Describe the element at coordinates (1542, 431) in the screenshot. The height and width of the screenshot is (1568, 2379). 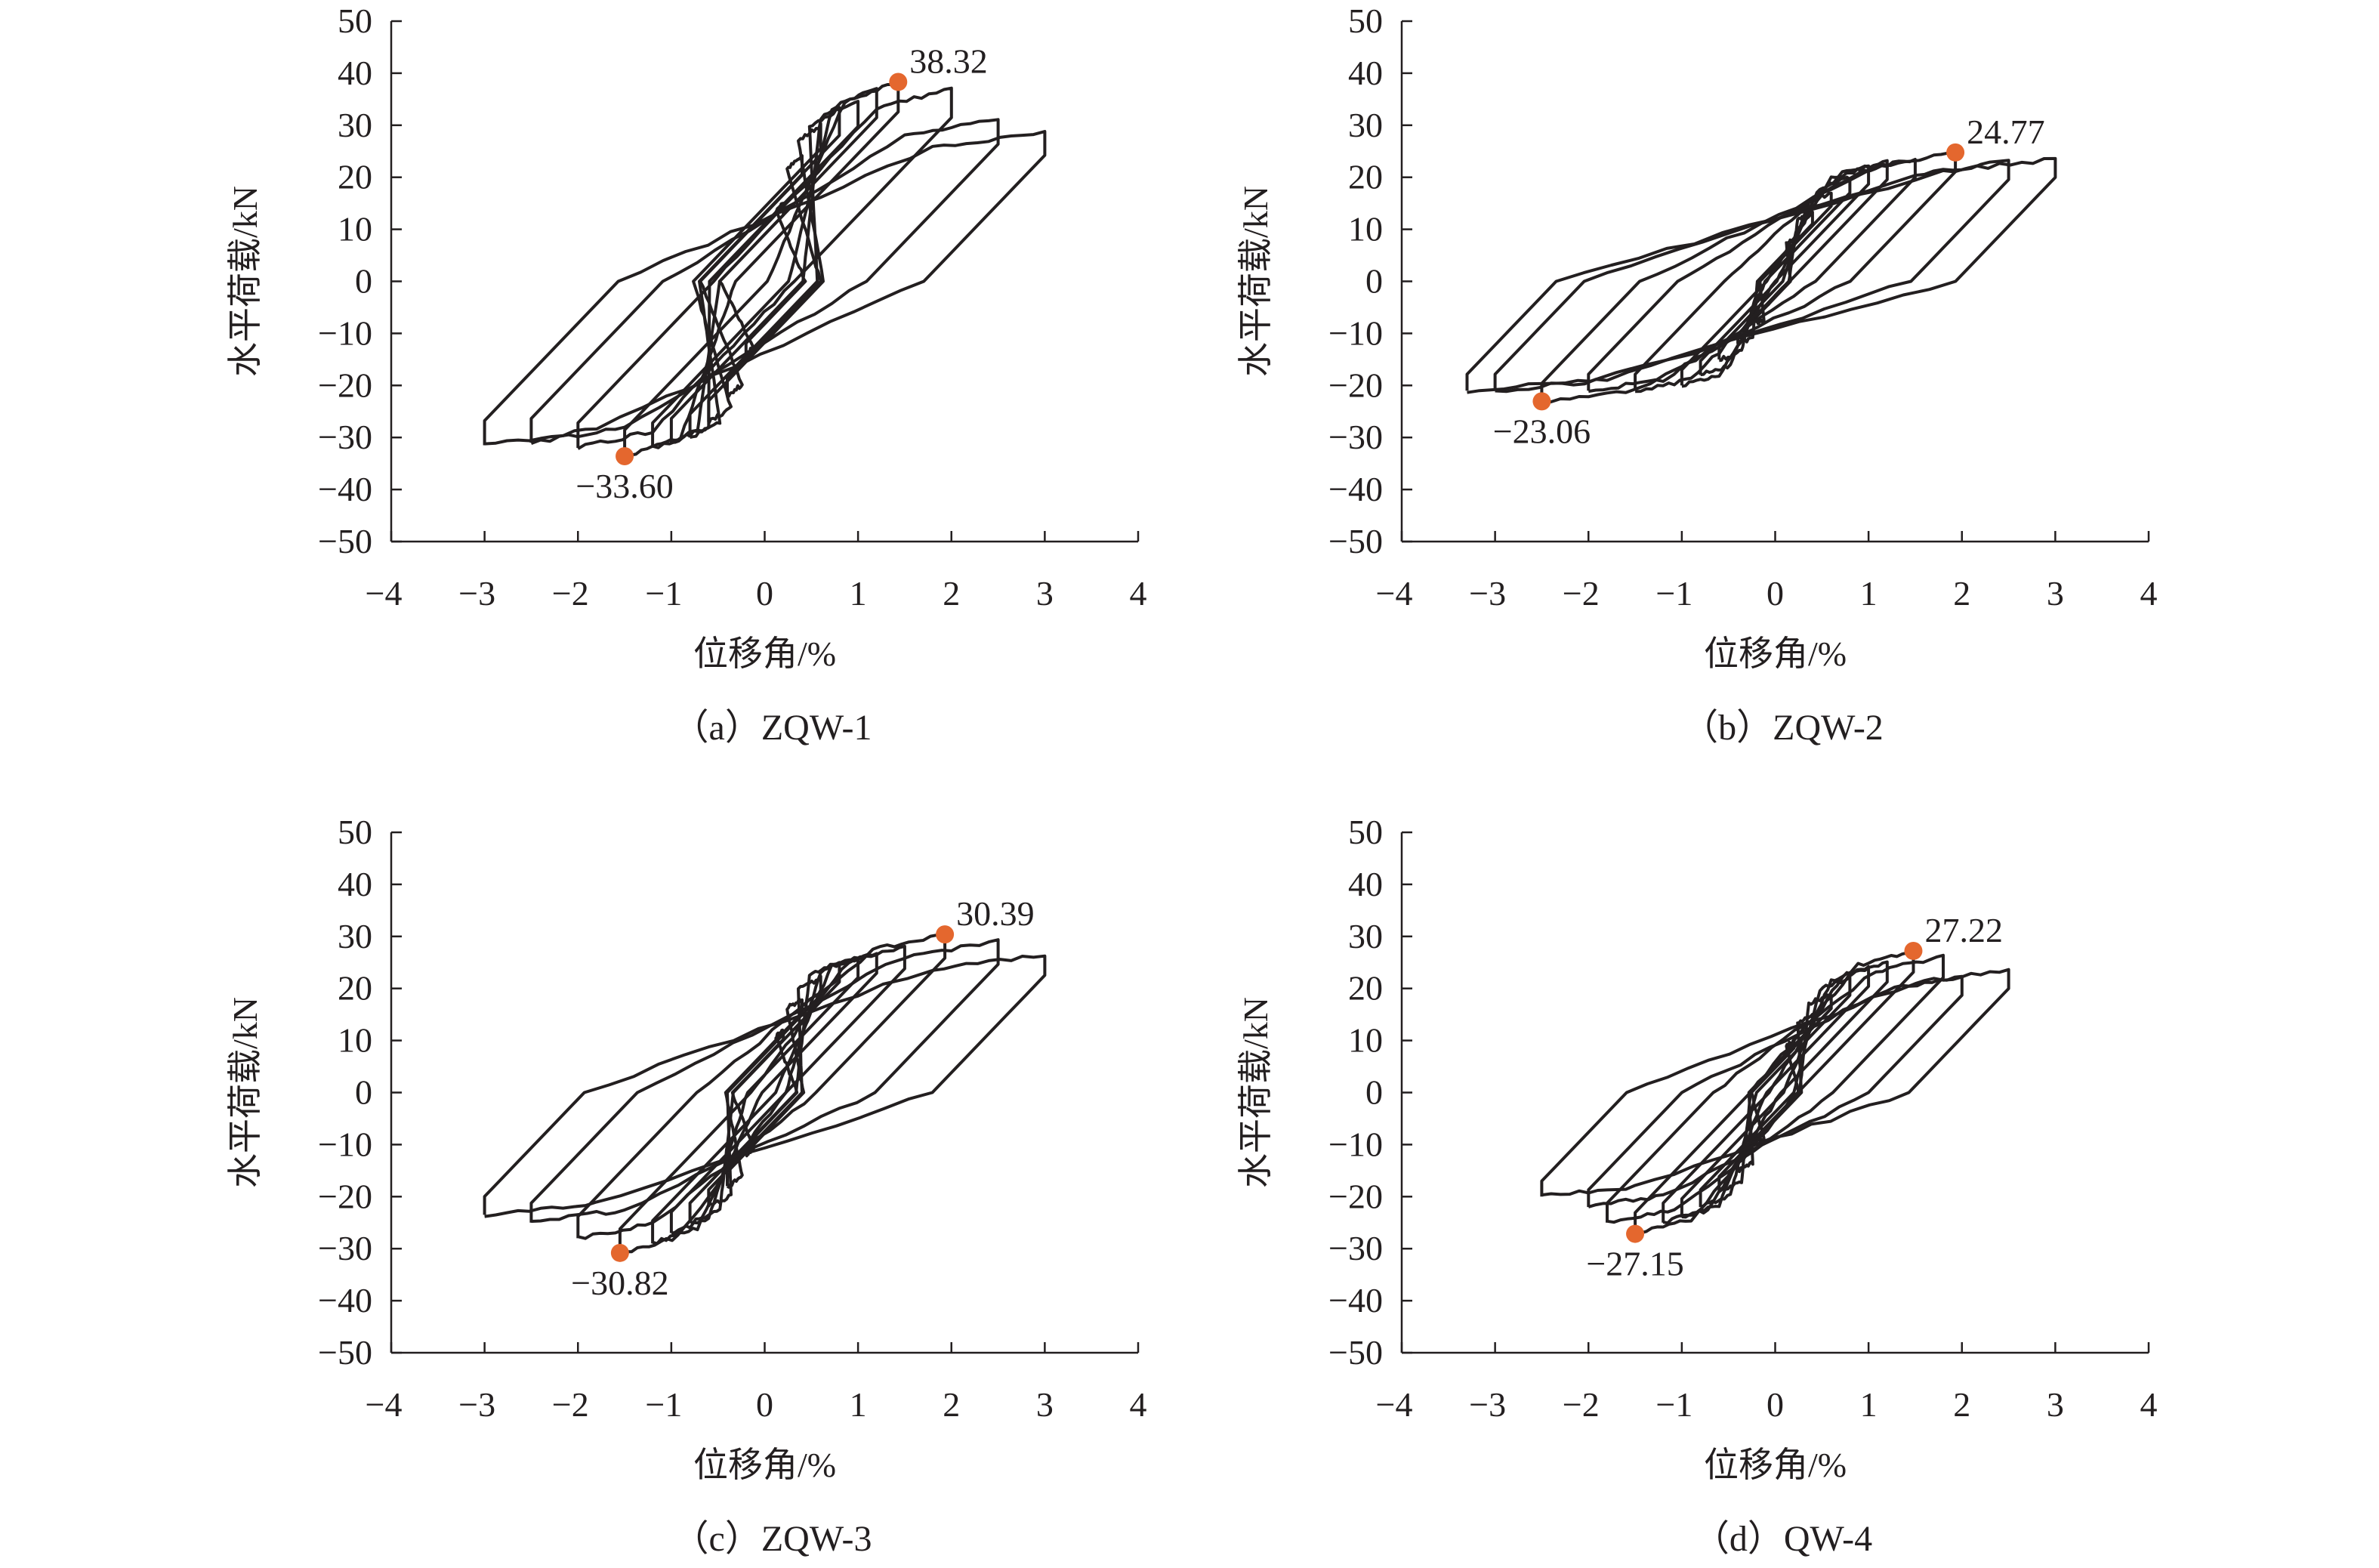
I see `peak-label: −23.06` at that location.